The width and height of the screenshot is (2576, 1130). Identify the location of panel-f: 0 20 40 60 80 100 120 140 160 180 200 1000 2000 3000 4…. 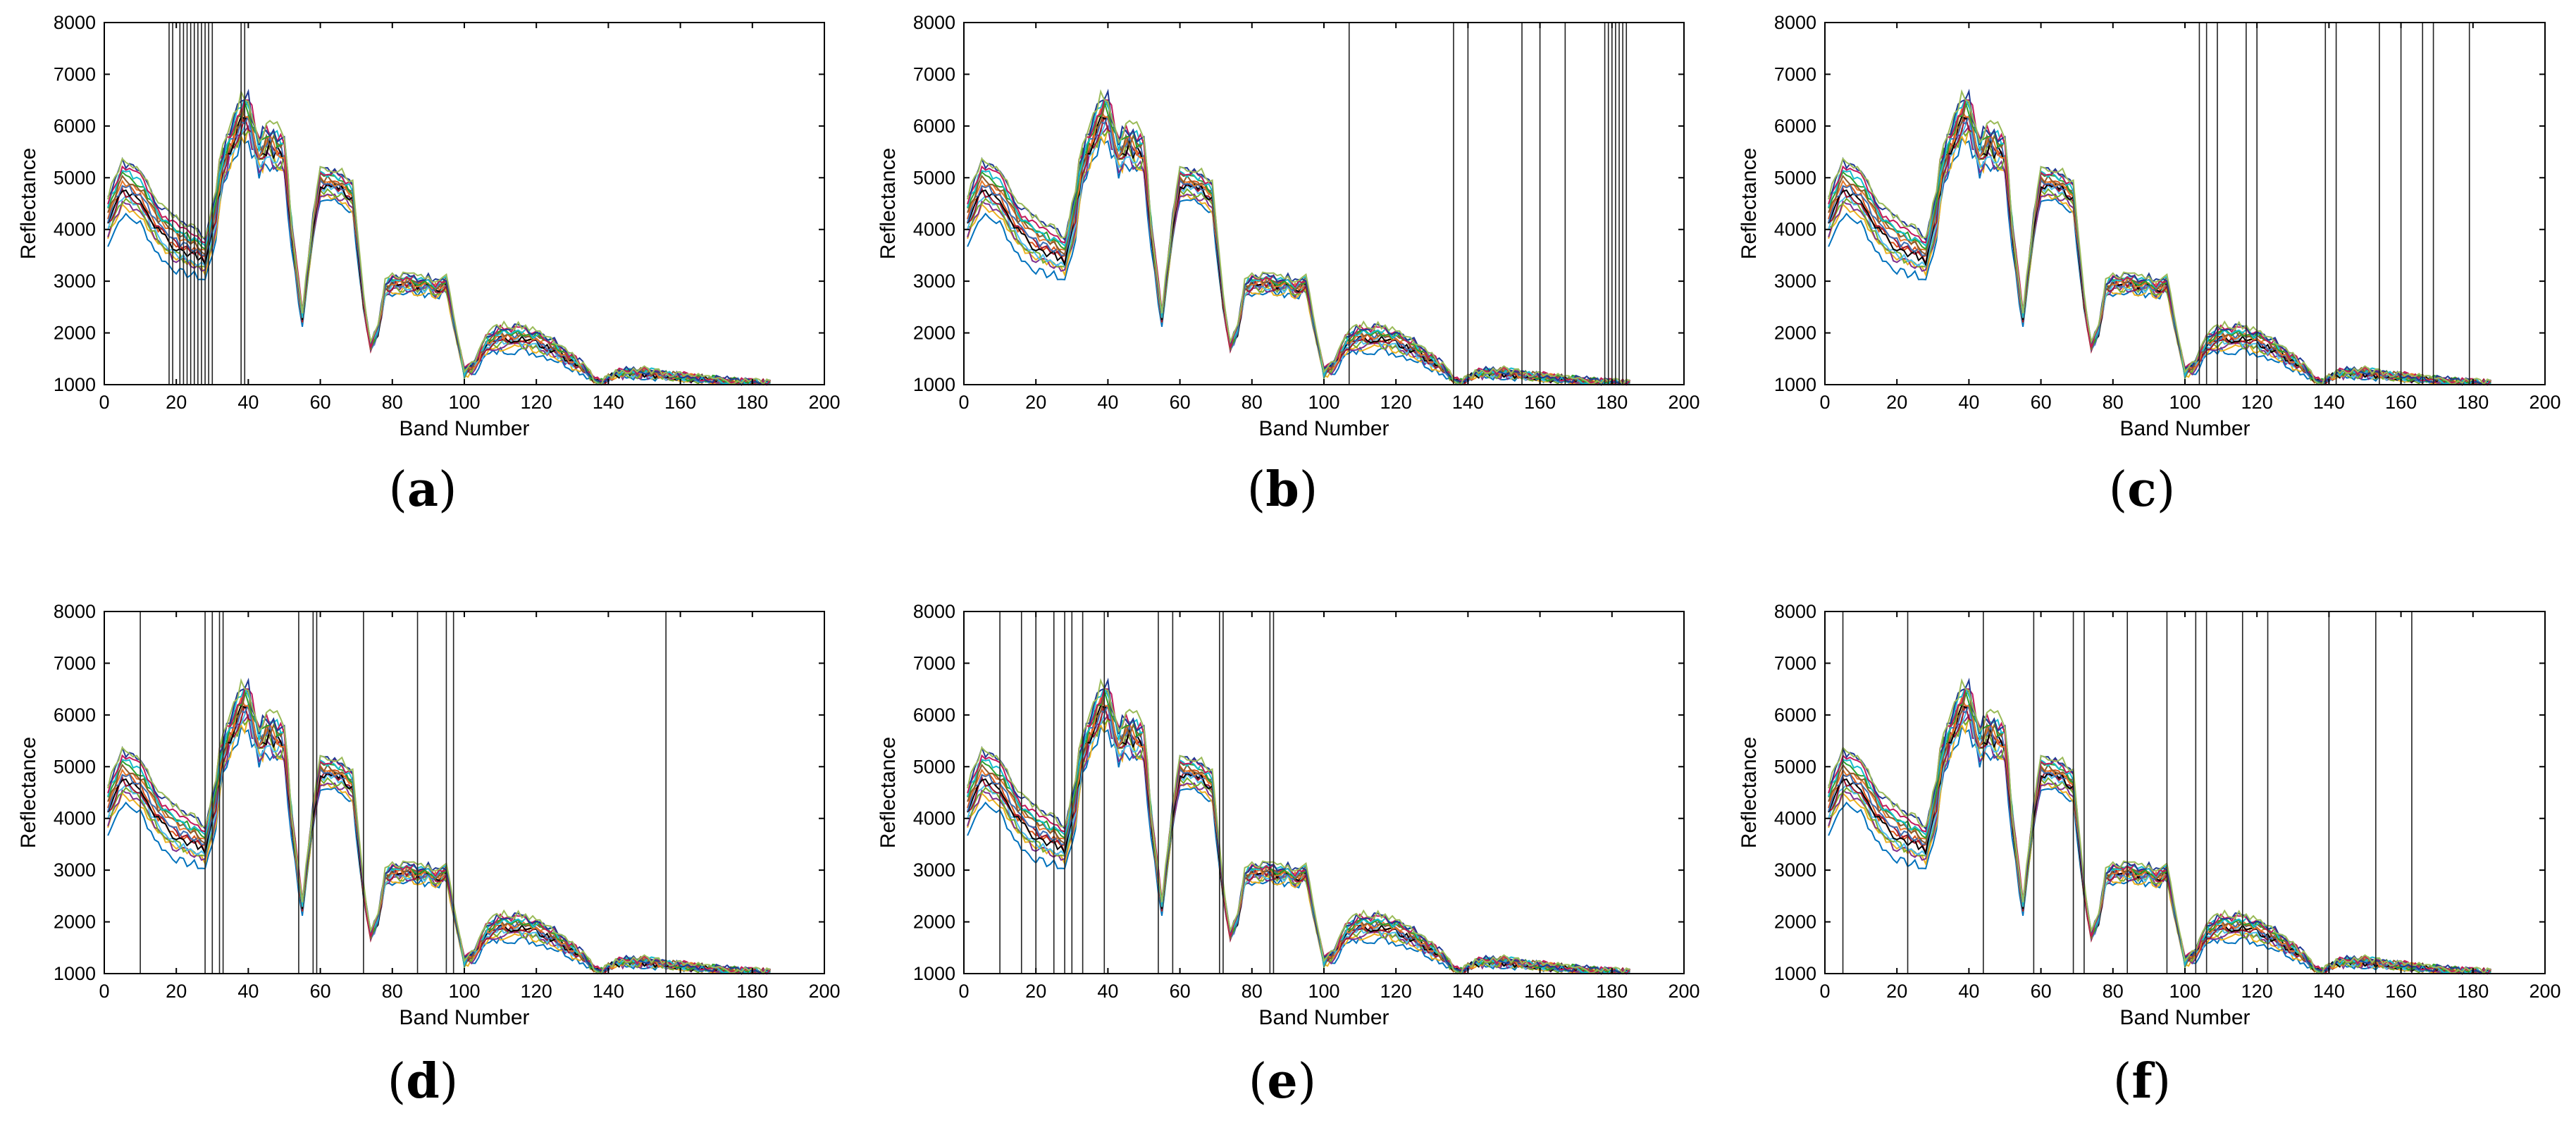
(2149, 815).